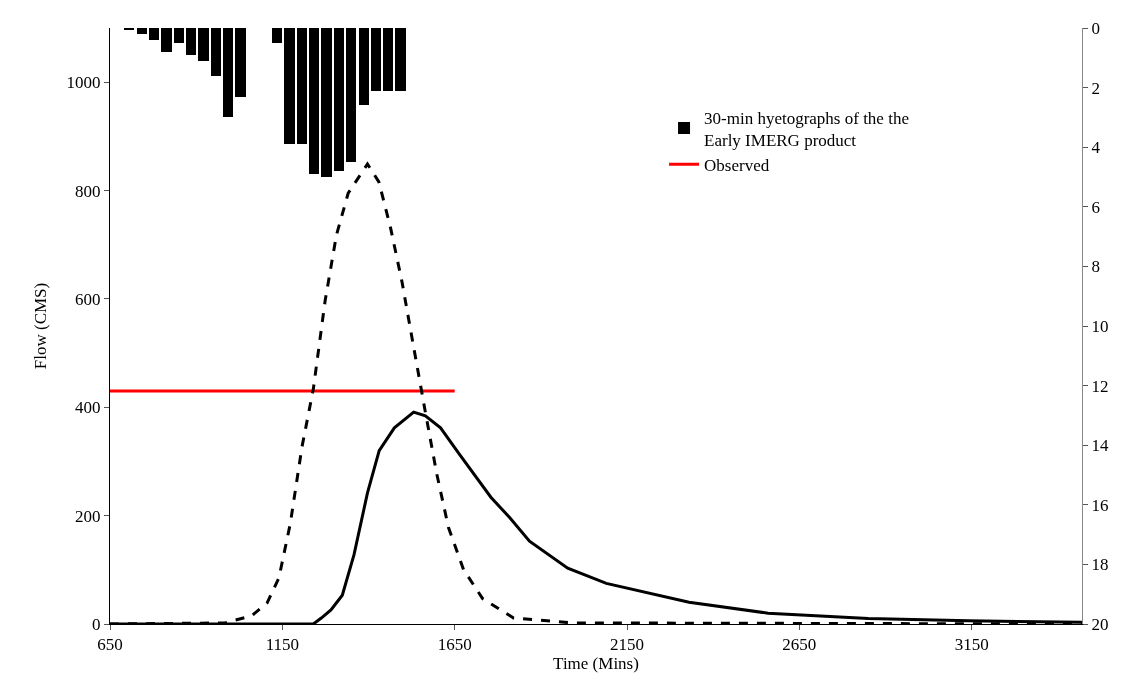 This screenshot has width=1132, height=689. Describe the element at coordinates (1100, 326) in the screenshot. I see `y2-tick-label: 10` at that location.